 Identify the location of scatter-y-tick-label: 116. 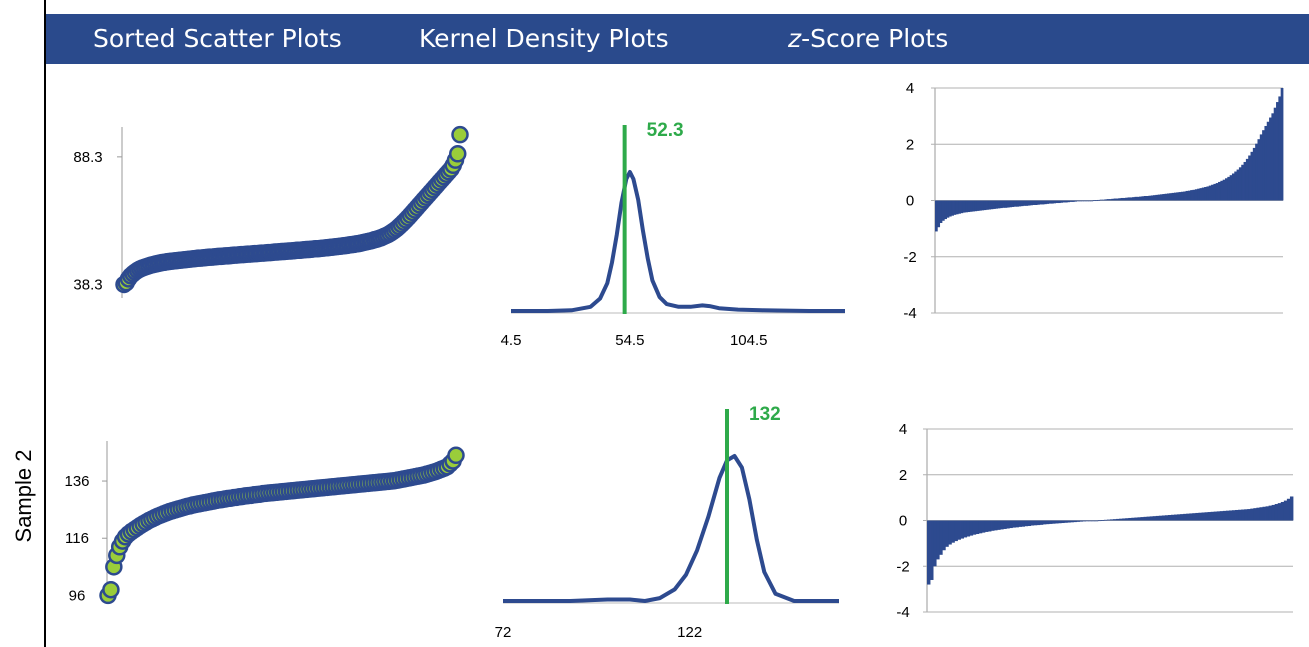
(77, 538).